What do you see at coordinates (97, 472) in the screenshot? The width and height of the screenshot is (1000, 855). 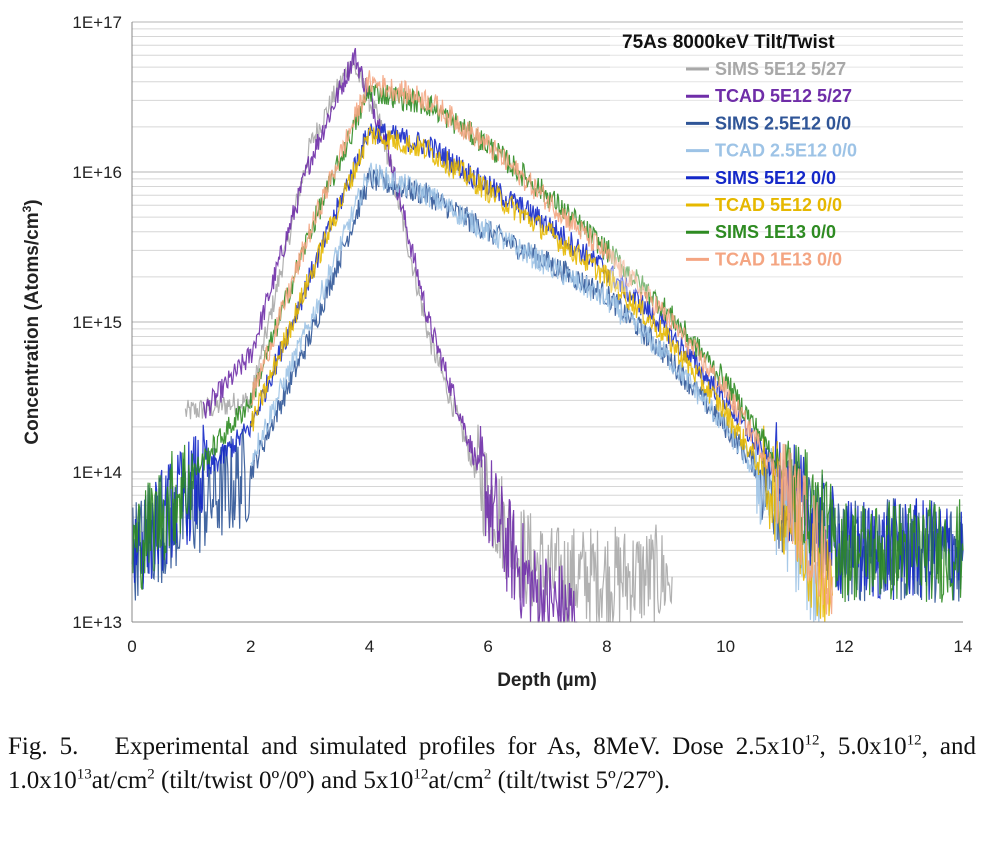 I see `y-tick-label: 1E+14` at bounding box center [97, 472].